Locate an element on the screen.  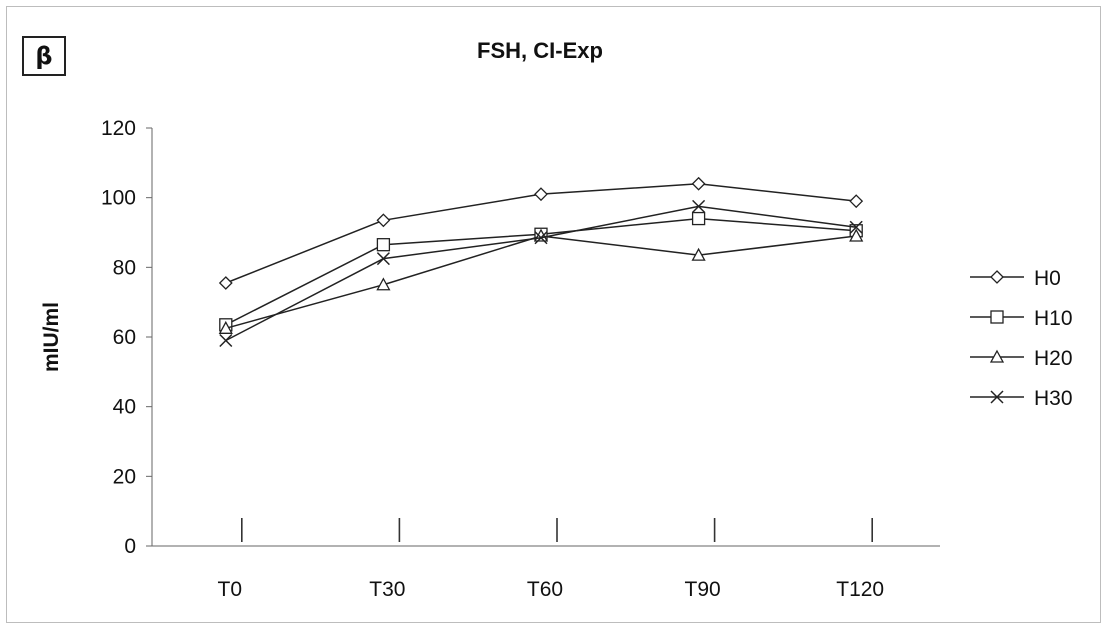
x-tick-label: T30 is located at coordinates (387, 589).